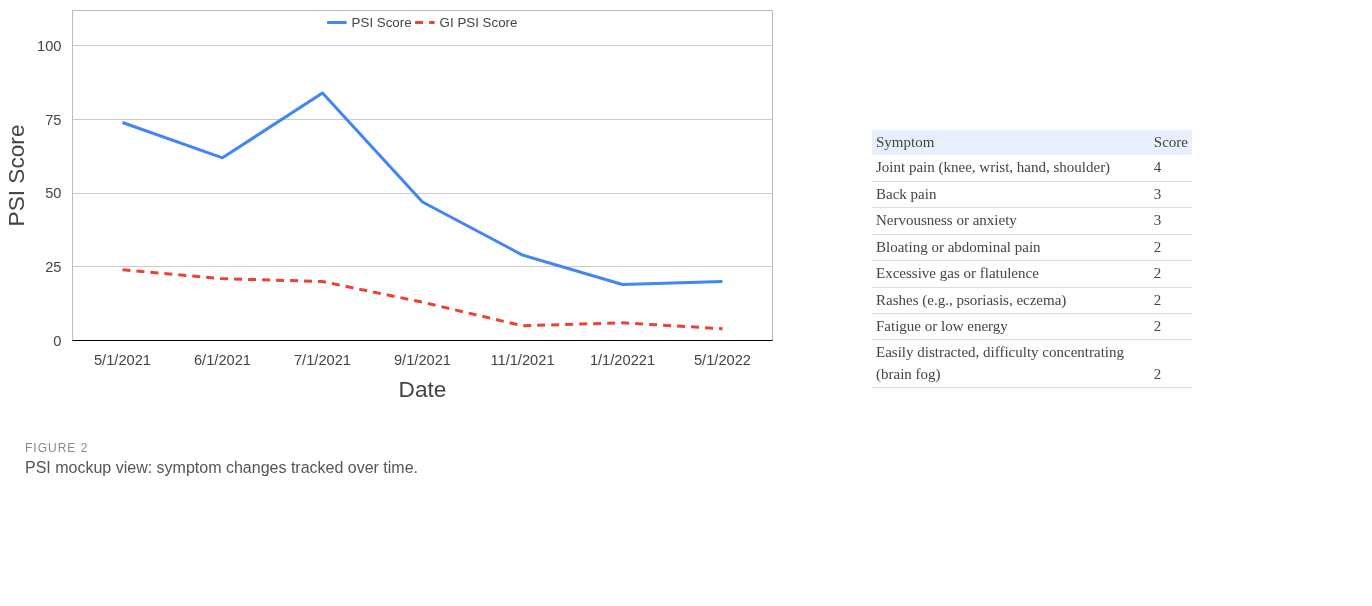 This screenshot has width=1372, height=606. Describe the element at coordinates (958, 247) in the screenshot. I see `category-label: Bloating or abdominal pain` at that location.